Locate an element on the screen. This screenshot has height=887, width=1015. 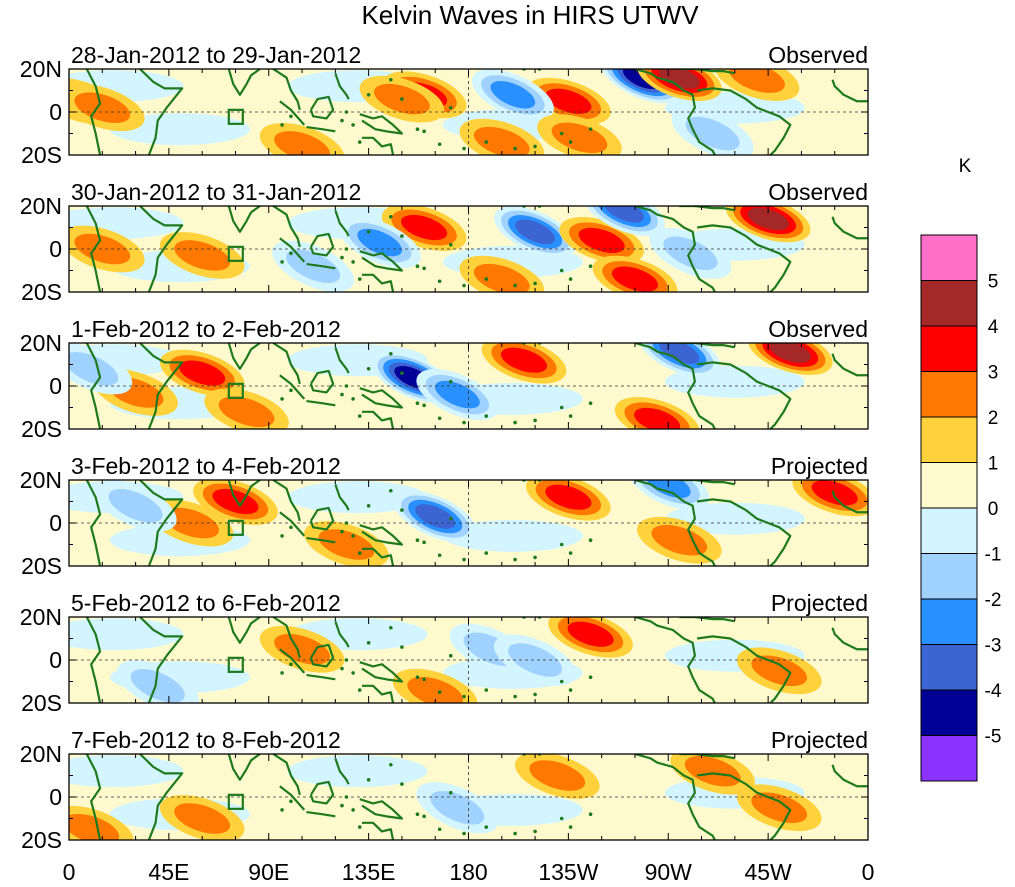
longitude-tick-labels: 0 45E 90E 135E 180 135W 90W 45W 0 is located at coordinates (469, 872).